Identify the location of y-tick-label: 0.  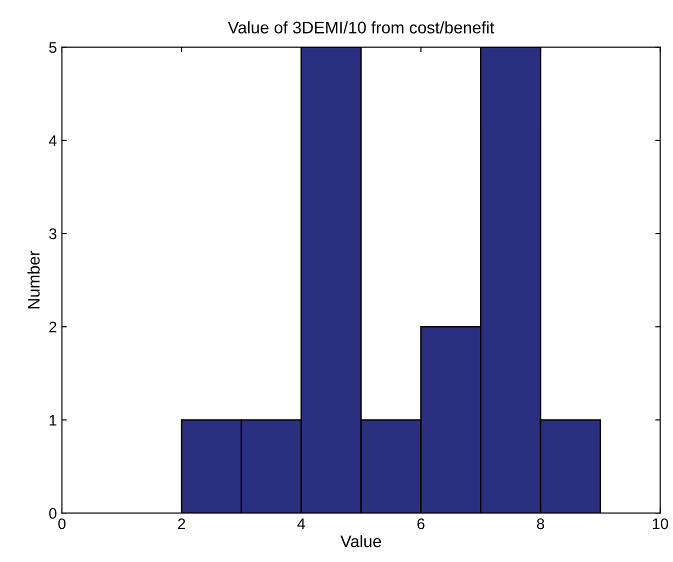
(52, 513).